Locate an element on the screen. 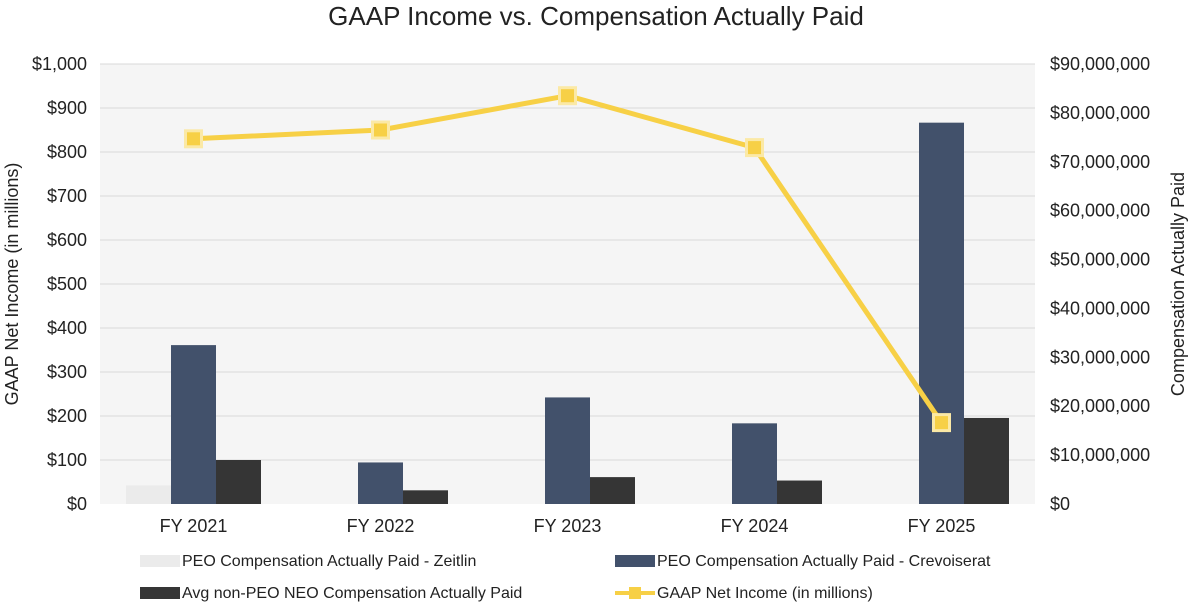 This screenshot has height=610, width=1192. legend-label: GAAP Net Income (in millions) is located at coordinates (765, 593).